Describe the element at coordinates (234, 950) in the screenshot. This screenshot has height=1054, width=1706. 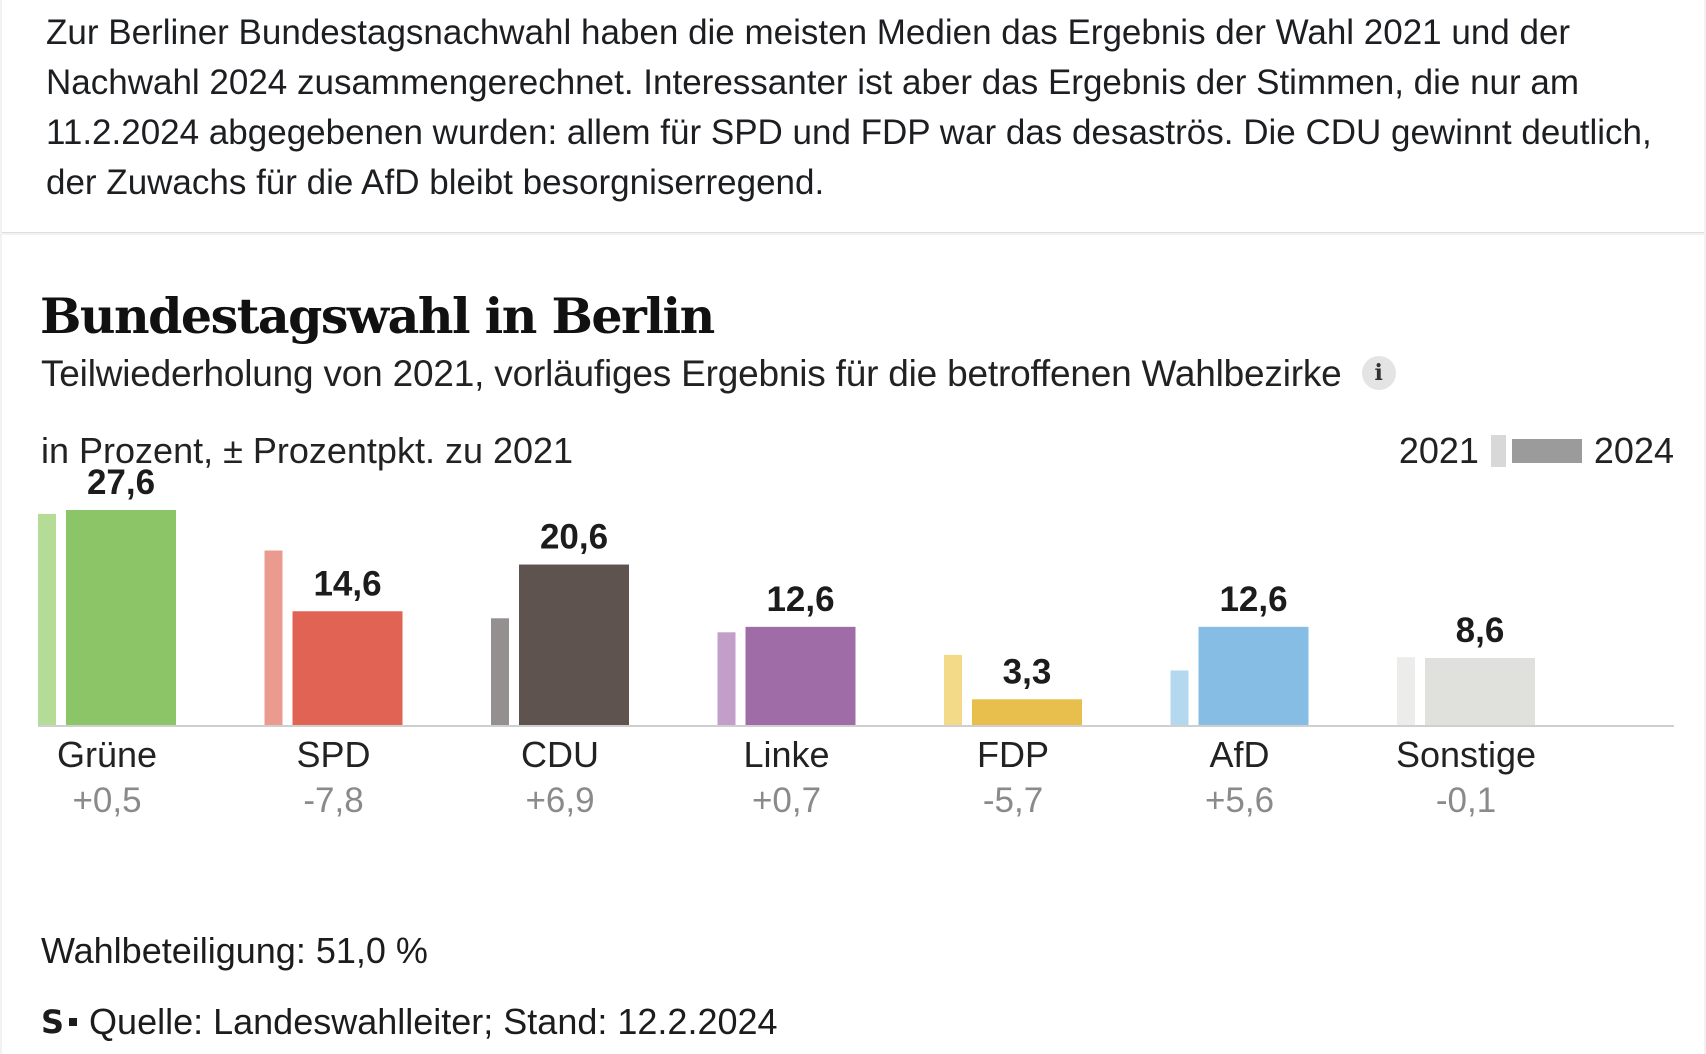
I see `turnout-note: Wahlbeteiligung: 51,0 %` at that location.